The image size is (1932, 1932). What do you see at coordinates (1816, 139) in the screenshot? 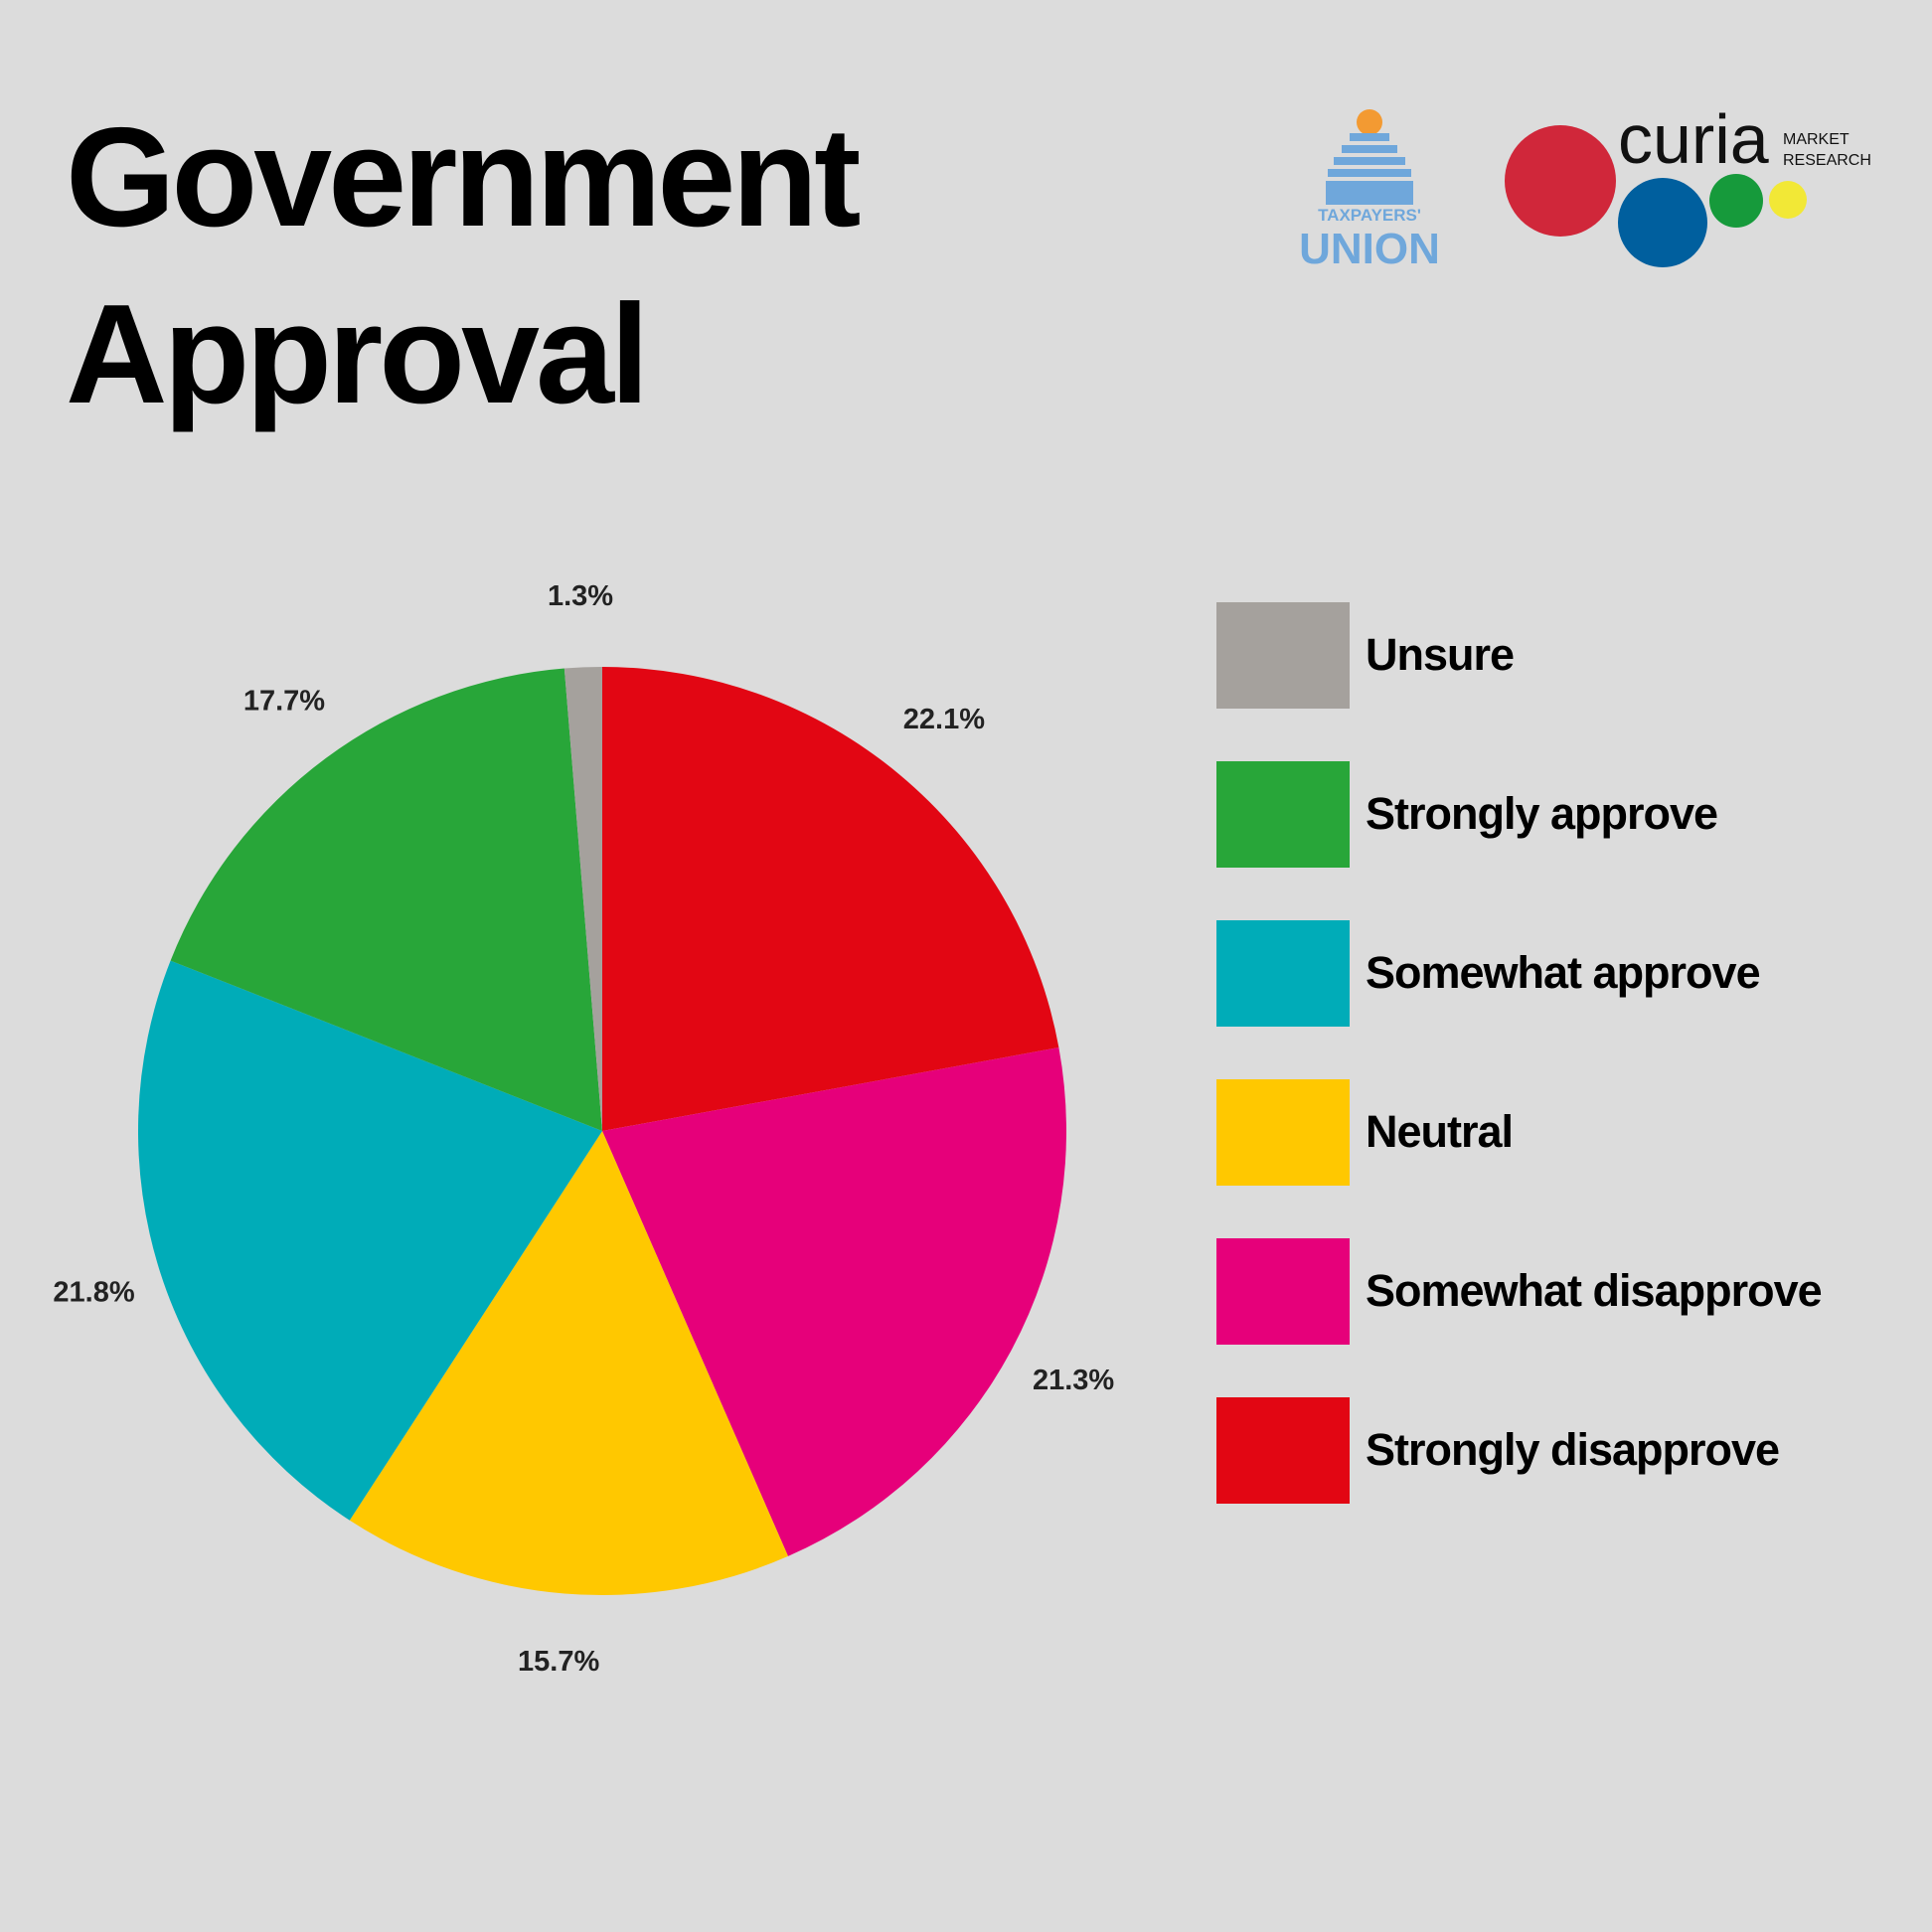
I see `logo-text: MARKET` at bounding box center [1816, 139].